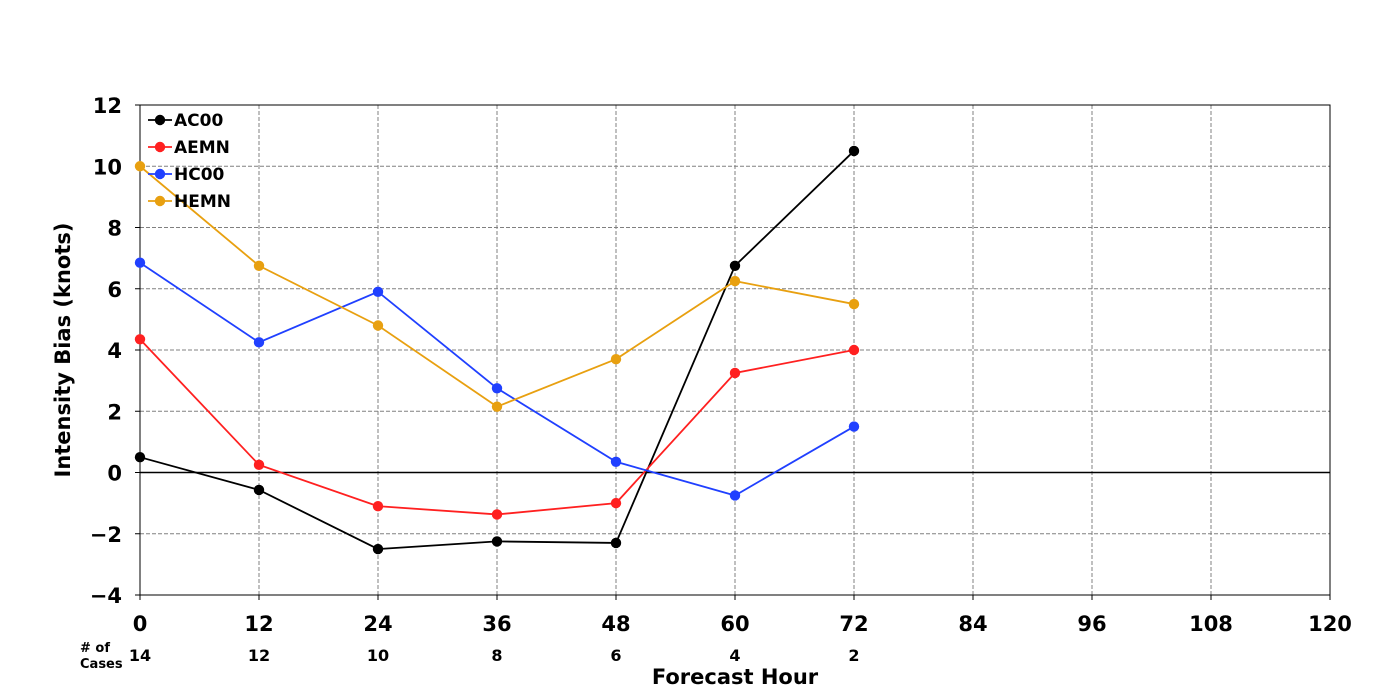 This screenshot has height=700, width=1400. Describe the element at coordinates (1330, 624) in the screenshot. I see `x-tick-label: 120` at that location.